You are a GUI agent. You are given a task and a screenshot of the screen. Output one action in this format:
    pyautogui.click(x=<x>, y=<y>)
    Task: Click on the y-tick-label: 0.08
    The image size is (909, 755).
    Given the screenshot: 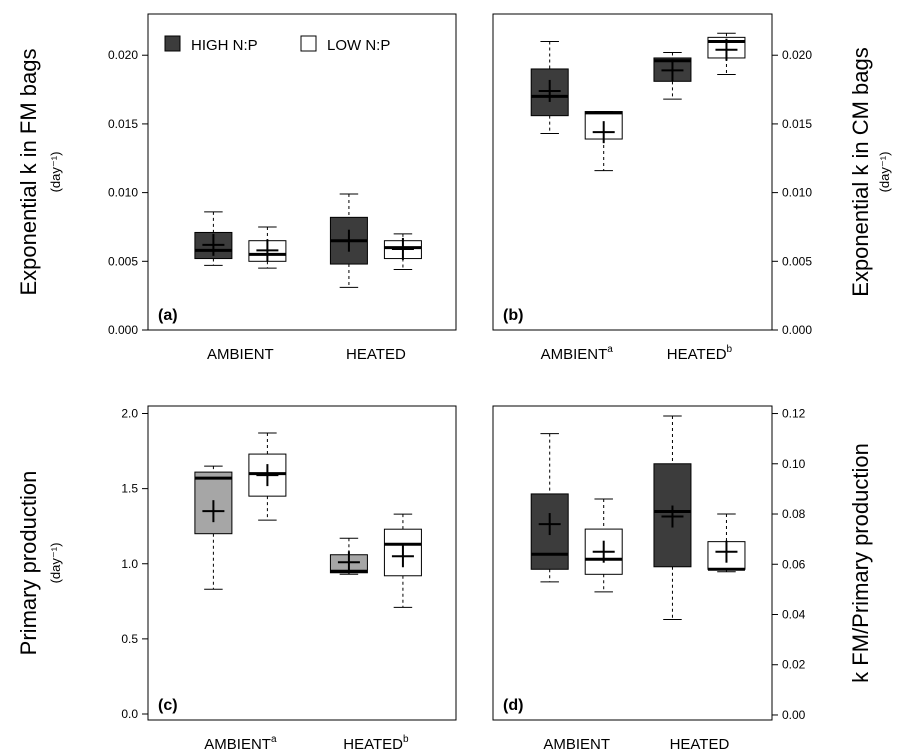 What is the action you would take?
    pyautogui.click(x=794, y=514)
    